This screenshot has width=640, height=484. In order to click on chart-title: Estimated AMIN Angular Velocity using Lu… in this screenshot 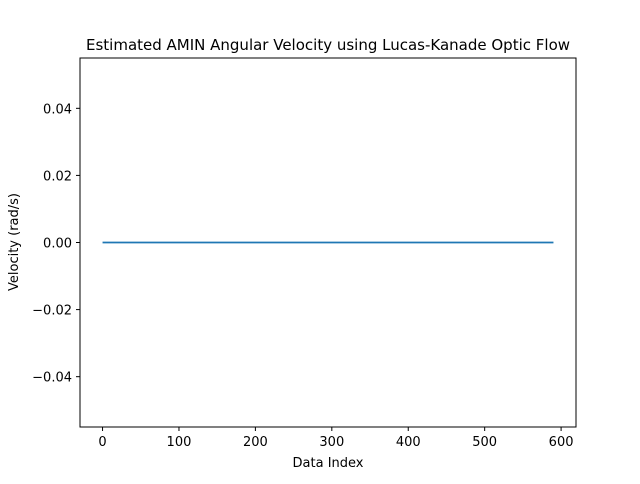, I will do `click(328, 45)`.